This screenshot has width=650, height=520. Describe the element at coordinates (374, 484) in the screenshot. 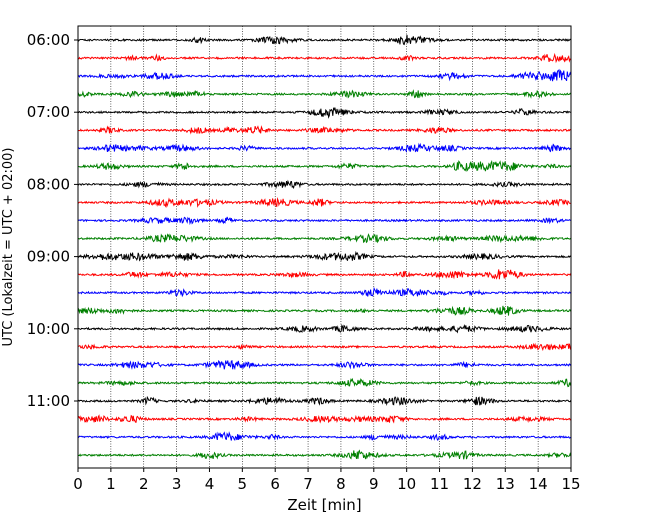

I see `x-tick-label: 9` at that location.